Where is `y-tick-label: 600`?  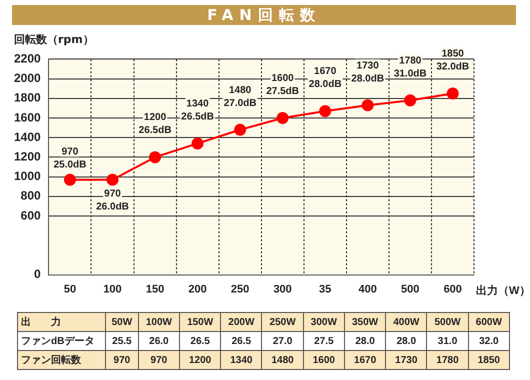
y-tick-label: 600 is located at coordinates (31, 215).